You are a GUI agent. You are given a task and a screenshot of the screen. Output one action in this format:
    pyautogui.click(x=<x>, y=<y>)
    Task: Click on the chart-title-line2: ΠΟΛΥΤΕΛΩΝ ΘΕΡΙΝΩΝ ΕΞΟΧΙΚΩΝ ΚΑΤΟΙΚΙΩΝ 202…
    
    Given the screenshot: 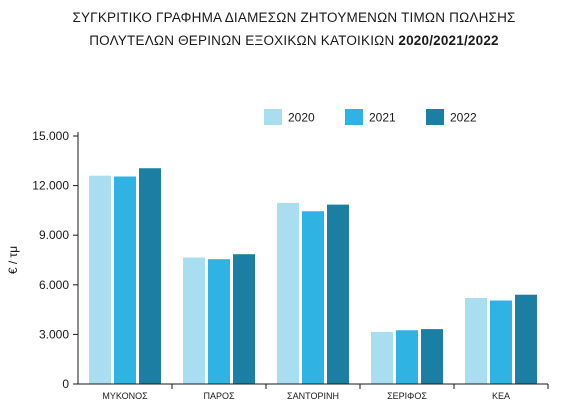 What is the action you would take?
    pyautogui.click(x=294, y=40)
    